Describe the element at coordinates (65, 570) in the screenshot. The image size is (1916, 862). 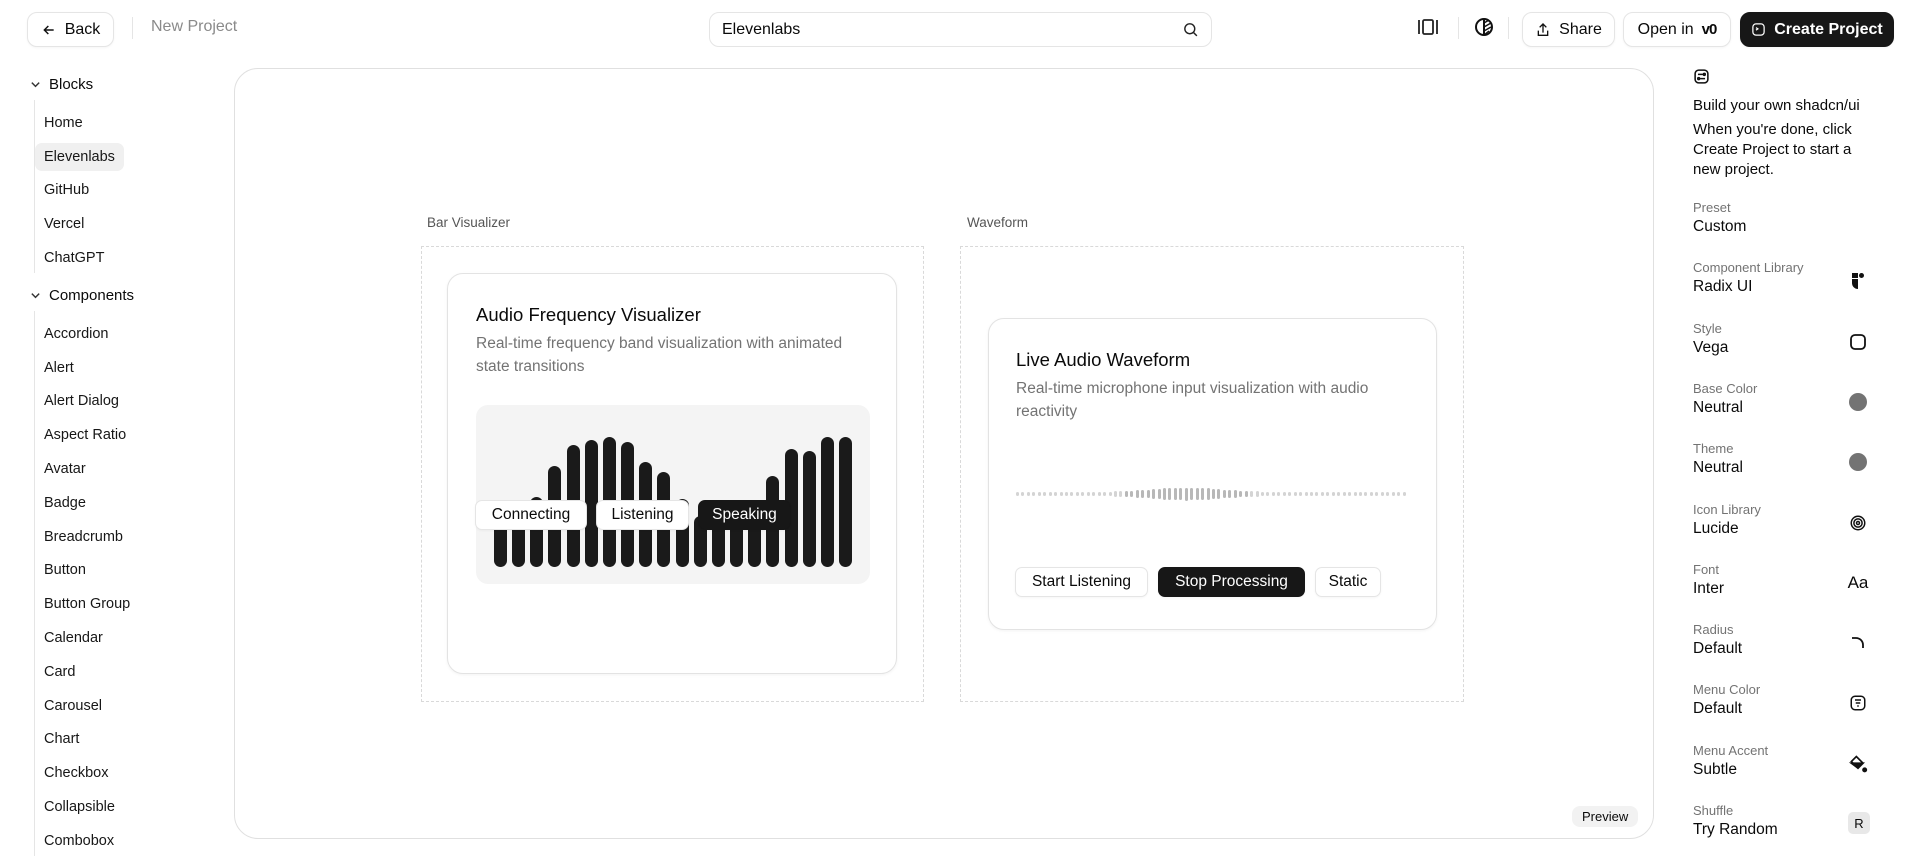
I see `sidebar-item-button: Button` at that location.